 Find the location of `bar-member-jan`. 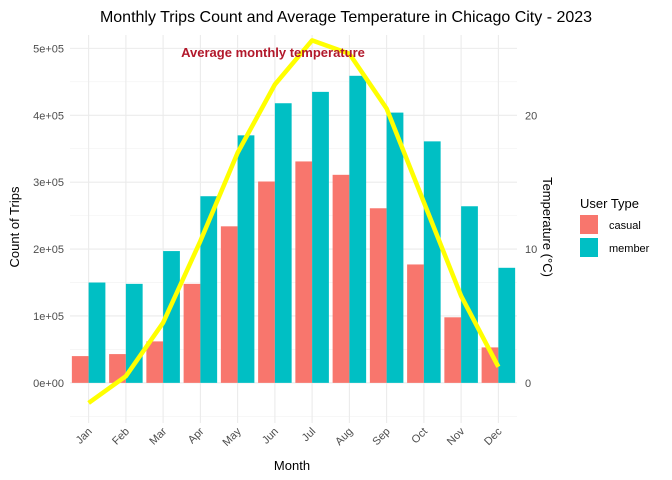

bar-member-jan is located at coordinates (97, 332).